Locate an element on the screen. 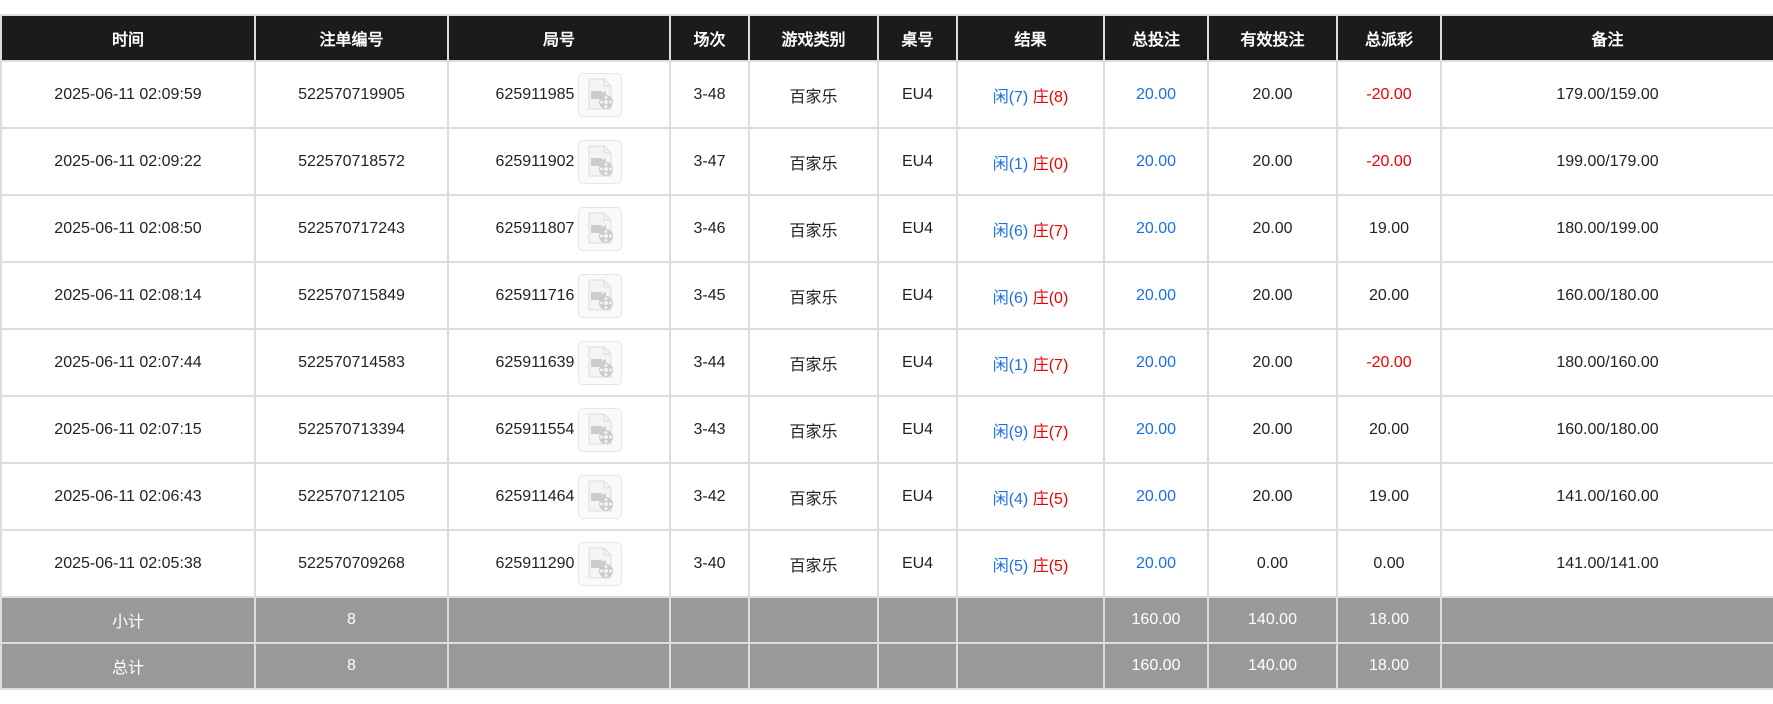  header-row: 时间 注单编号 局号 场次 游戏类别 桌号 结果 总投注 有效投注 总派彩 备注 is located at coordinates (886, 38).